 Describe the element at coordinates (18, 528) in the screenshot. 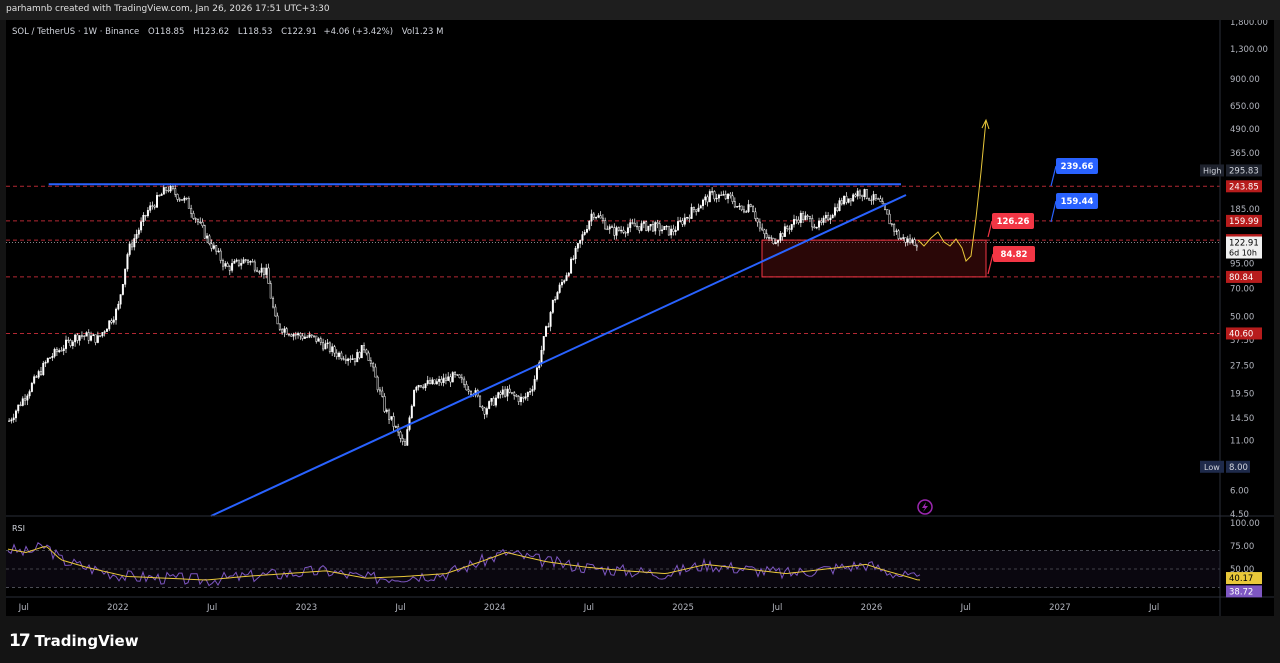

I see `rsi-label: RSI` at that location.